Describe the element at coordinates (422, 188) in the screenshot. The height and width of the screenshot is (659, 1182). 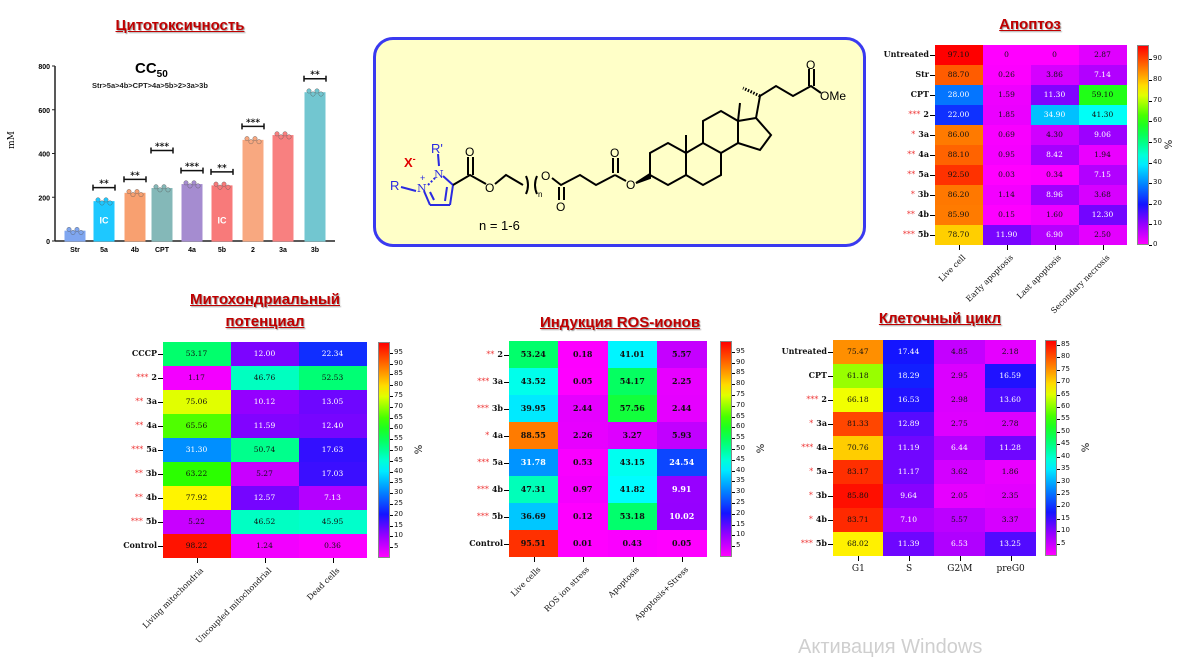
I see `n-plus-label: N` at that location.